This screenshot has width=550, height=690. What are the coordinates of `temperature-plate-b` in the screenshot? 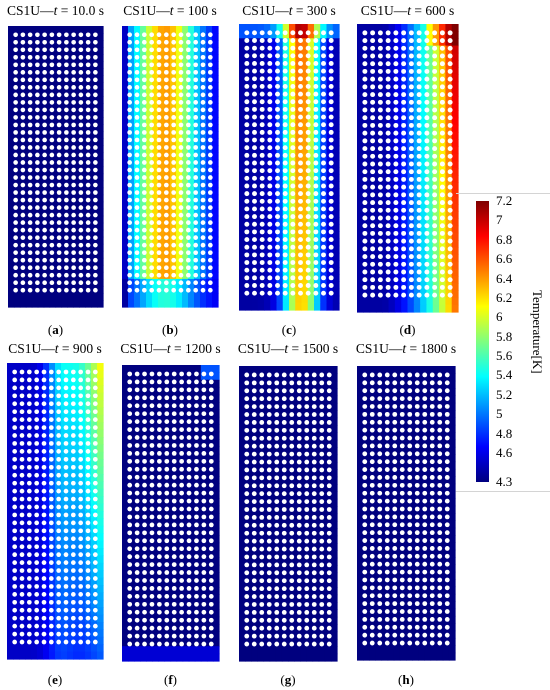 It's located at (170, 167).